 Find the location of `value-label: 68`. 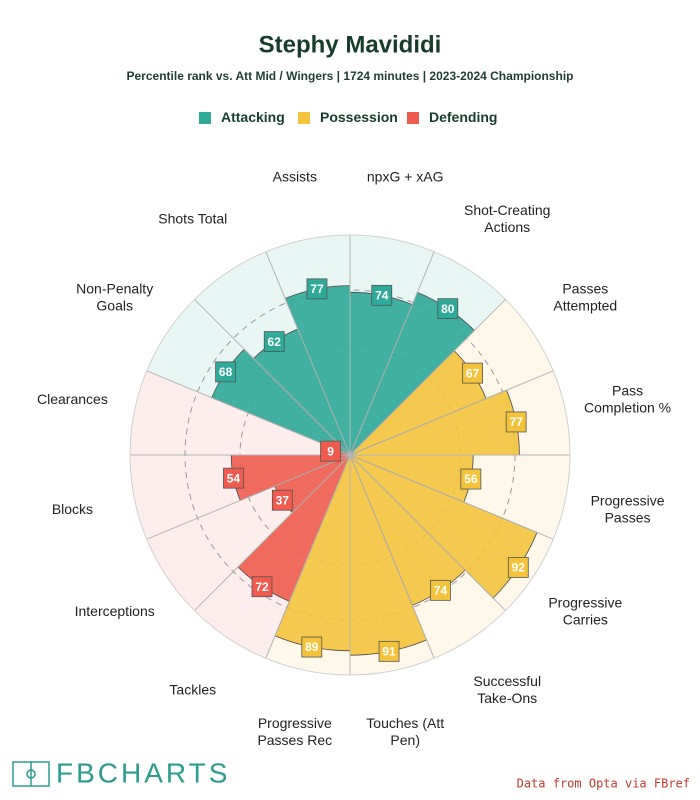

value-label: 68 is located at coordinates (226, 372).